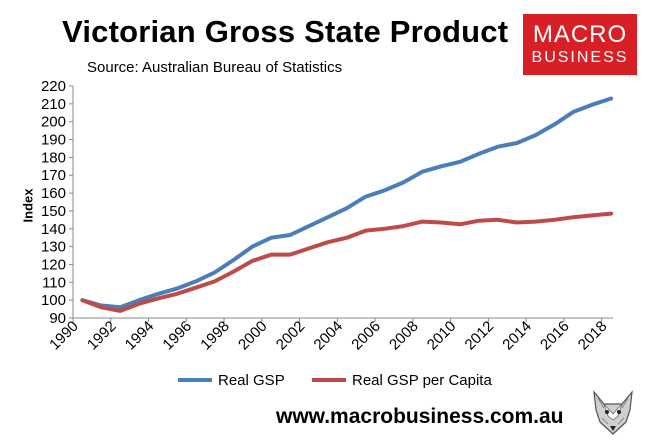  I want to click on y-tick-label: 130, so click(53, 247).